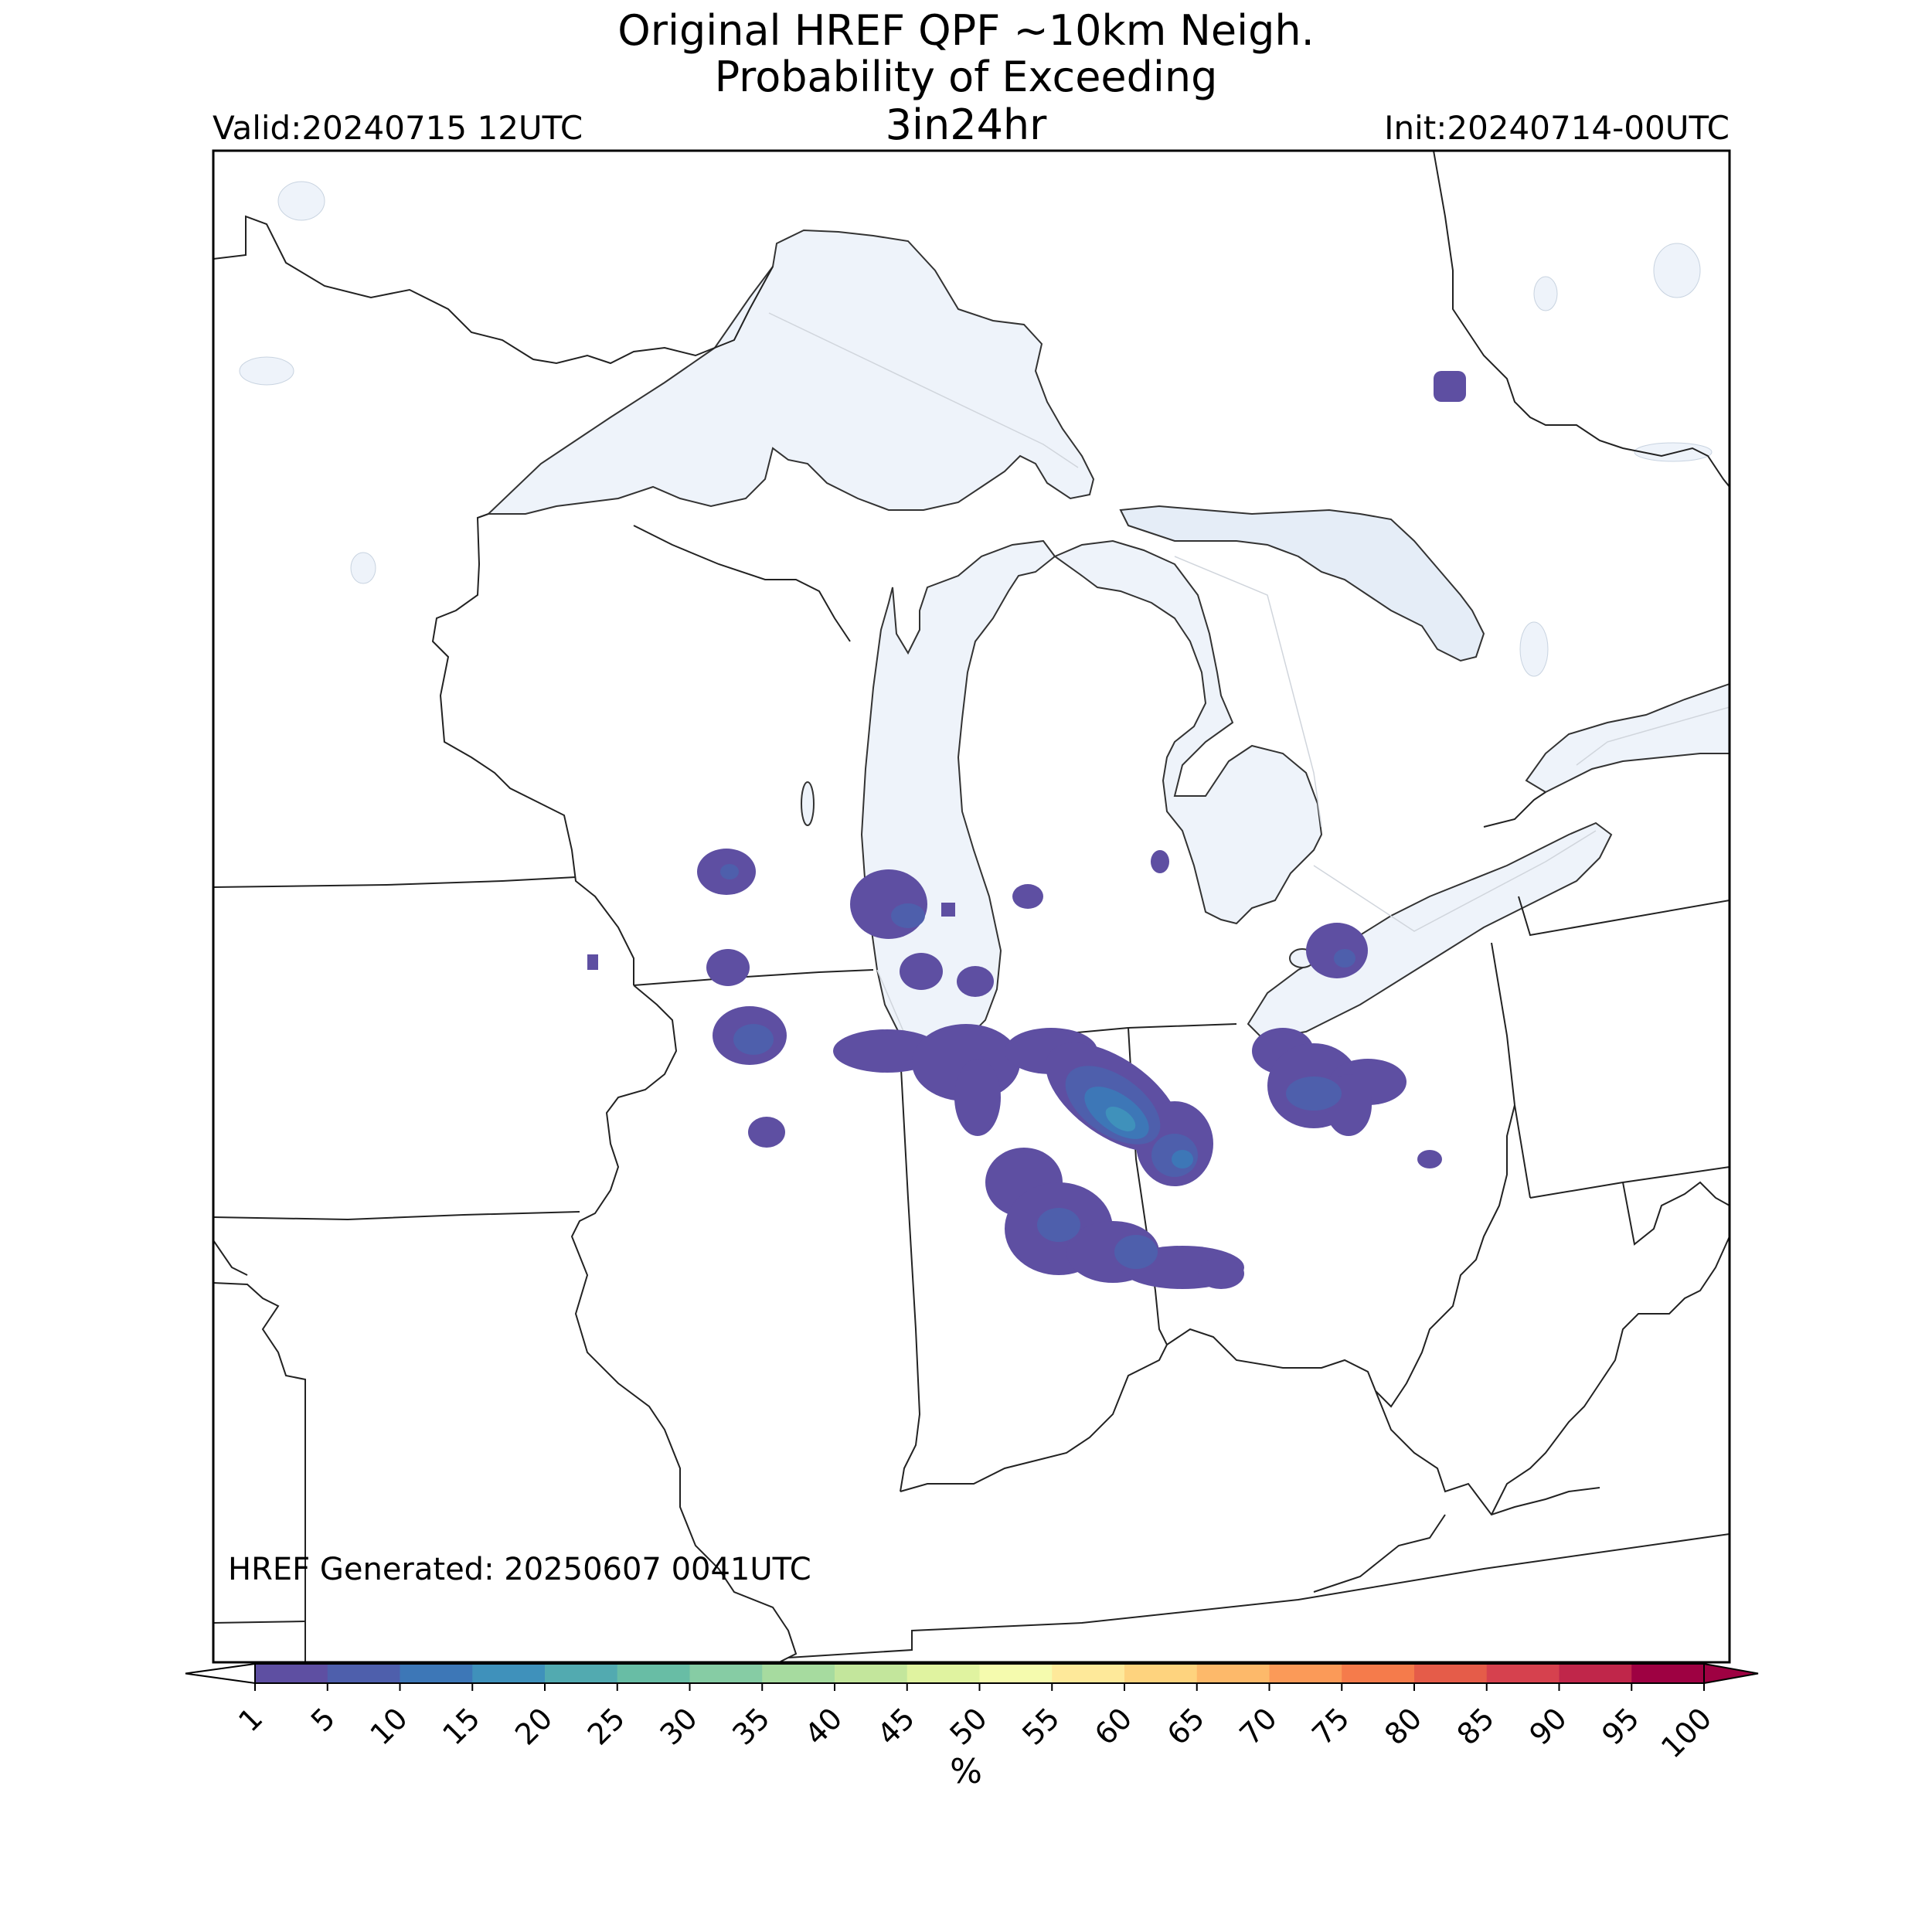  I want to click on colorbar-tick-label: 95, so click(1620, 1726).